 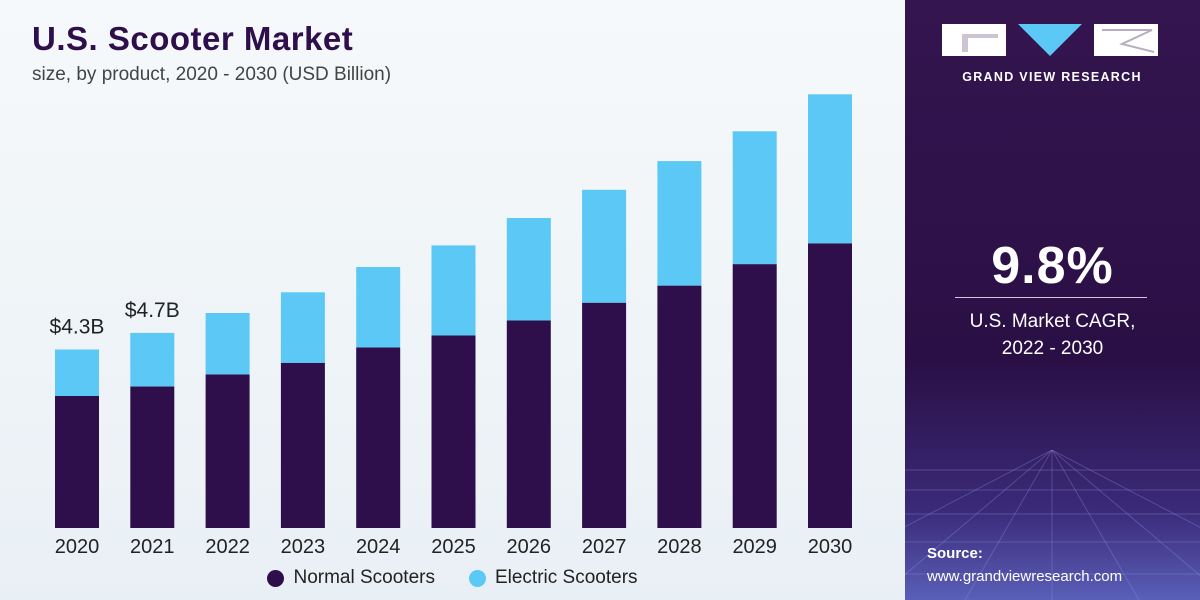 I want to click on chart-title: U.S. Scooter Market, so click(x=193, y=38).